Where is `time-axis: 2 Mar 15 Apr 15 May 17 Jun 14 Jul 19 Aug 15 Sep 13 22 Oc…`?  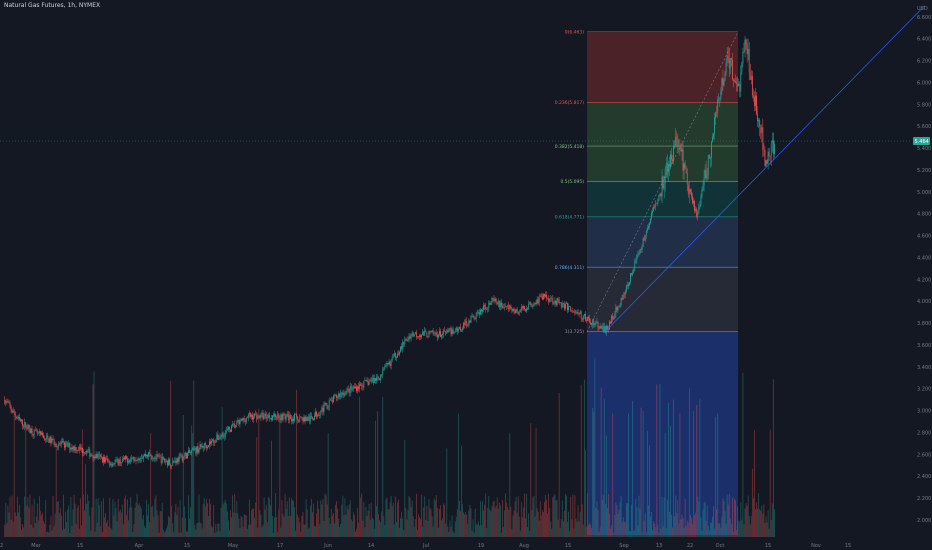 time-axis: 2 Mar 15 Apr 15 May 17 Jun 14 Jul 19 Aug 15 Sep 13 22 Oc… is located at coordinates (425, 546).